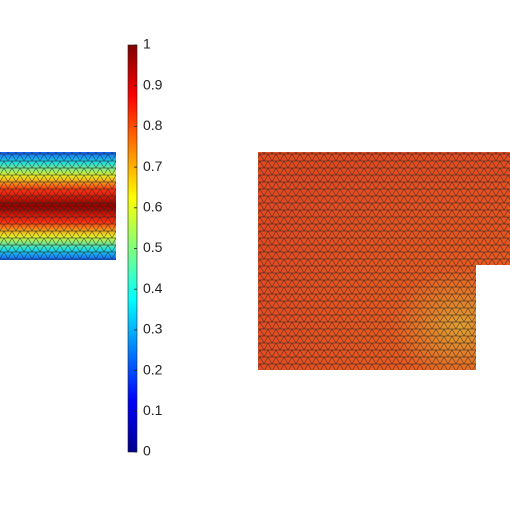 The height and width of the screenshot is (510, 510). I want to click on colorbar-tick-label: 0.3, so click(153, 329).